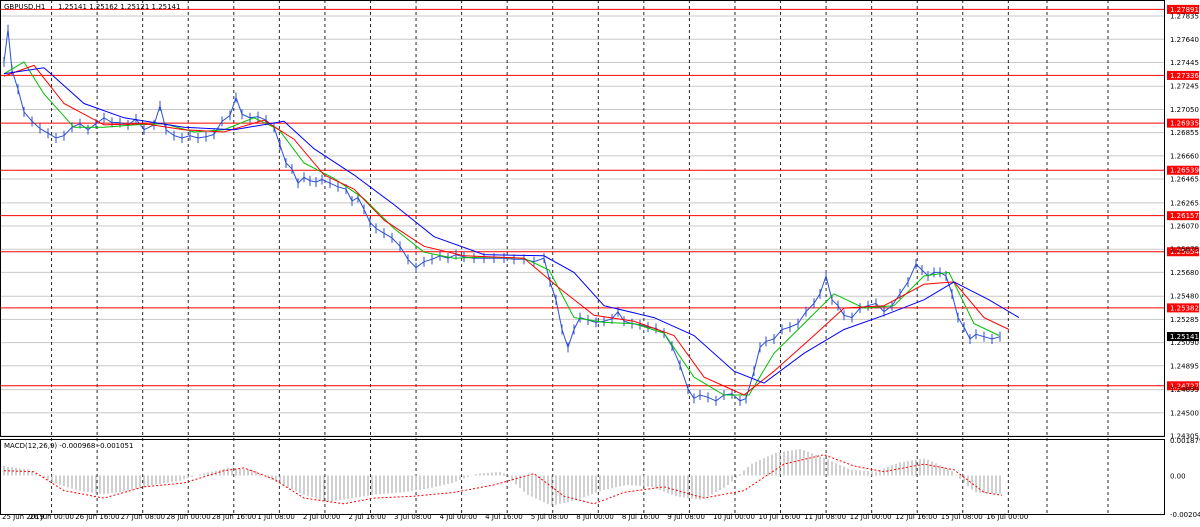 The height and width of the screenshot is (527, 1200). What do you see at coordinates (1184, 320) in the screenshot?
I see `price-tick-label: 1.25285` at bounding box center [1184, 320].